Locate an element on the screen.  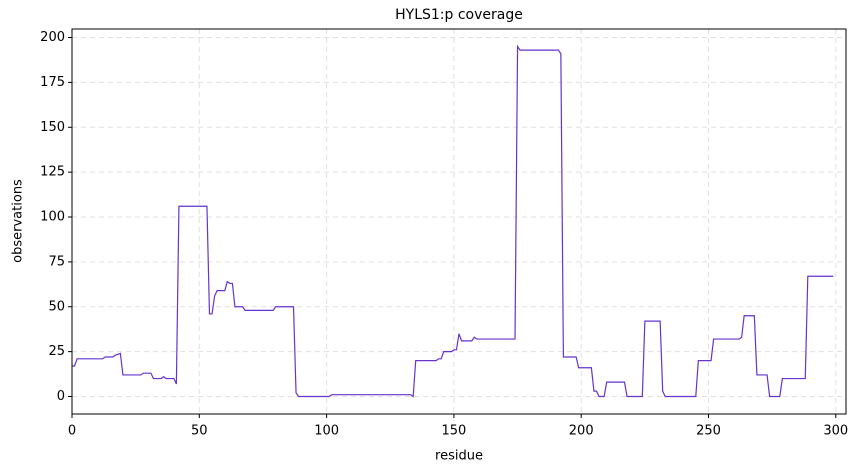
y-tick-label: 25 is located at coordinates (56, 351).